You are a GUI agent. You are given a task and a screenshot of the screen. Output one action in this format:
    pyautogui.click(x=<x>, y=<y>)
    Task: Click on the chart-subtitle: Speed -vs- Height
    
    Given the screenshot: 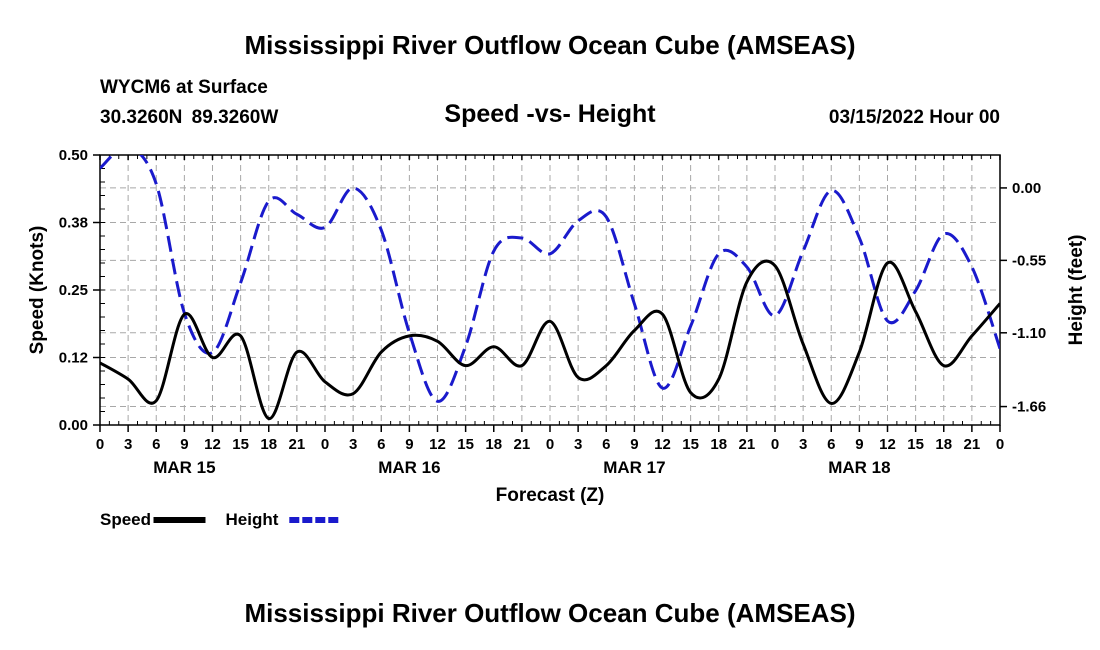 What is the action you would take?
    pyautogui.click(x=550, y=114)
    